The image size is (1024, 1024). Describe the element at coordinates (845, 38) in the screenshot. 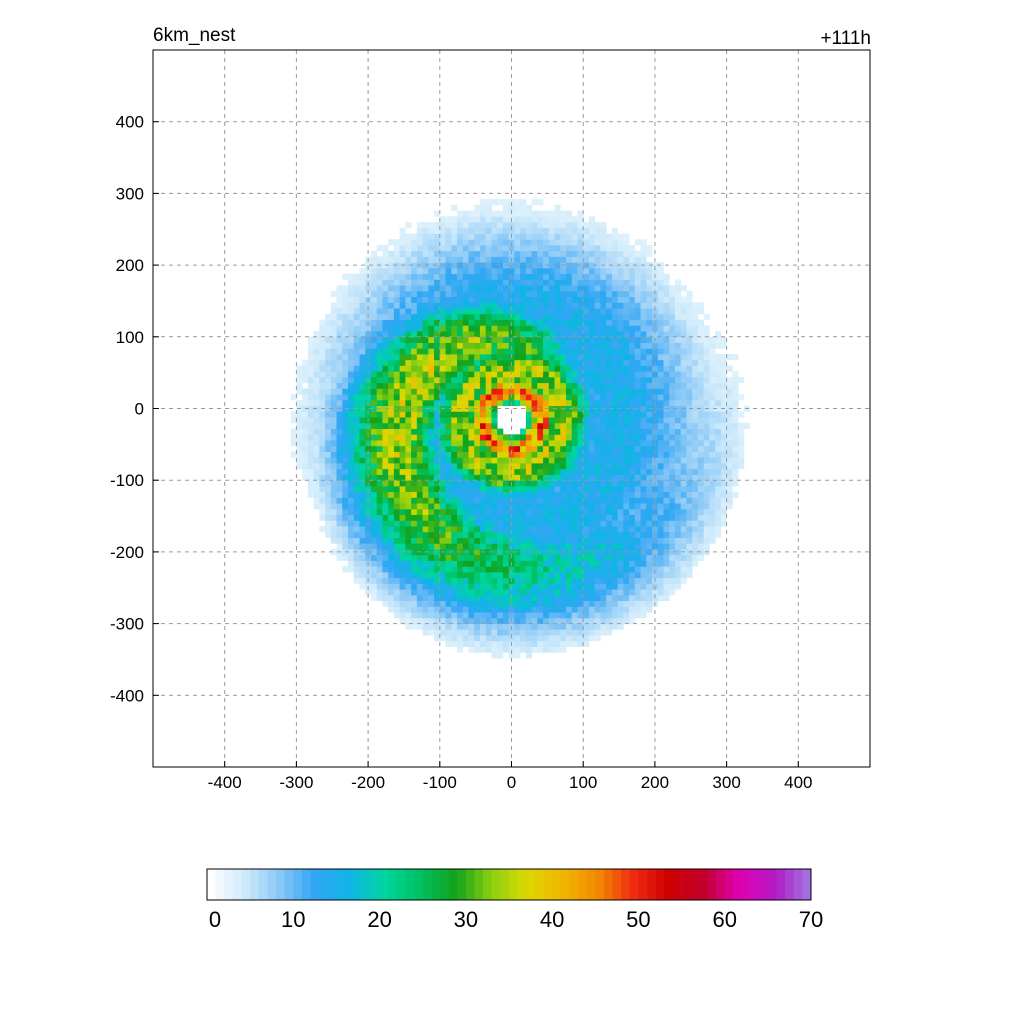

I see `forecast-hour-label: +111h` at that location.